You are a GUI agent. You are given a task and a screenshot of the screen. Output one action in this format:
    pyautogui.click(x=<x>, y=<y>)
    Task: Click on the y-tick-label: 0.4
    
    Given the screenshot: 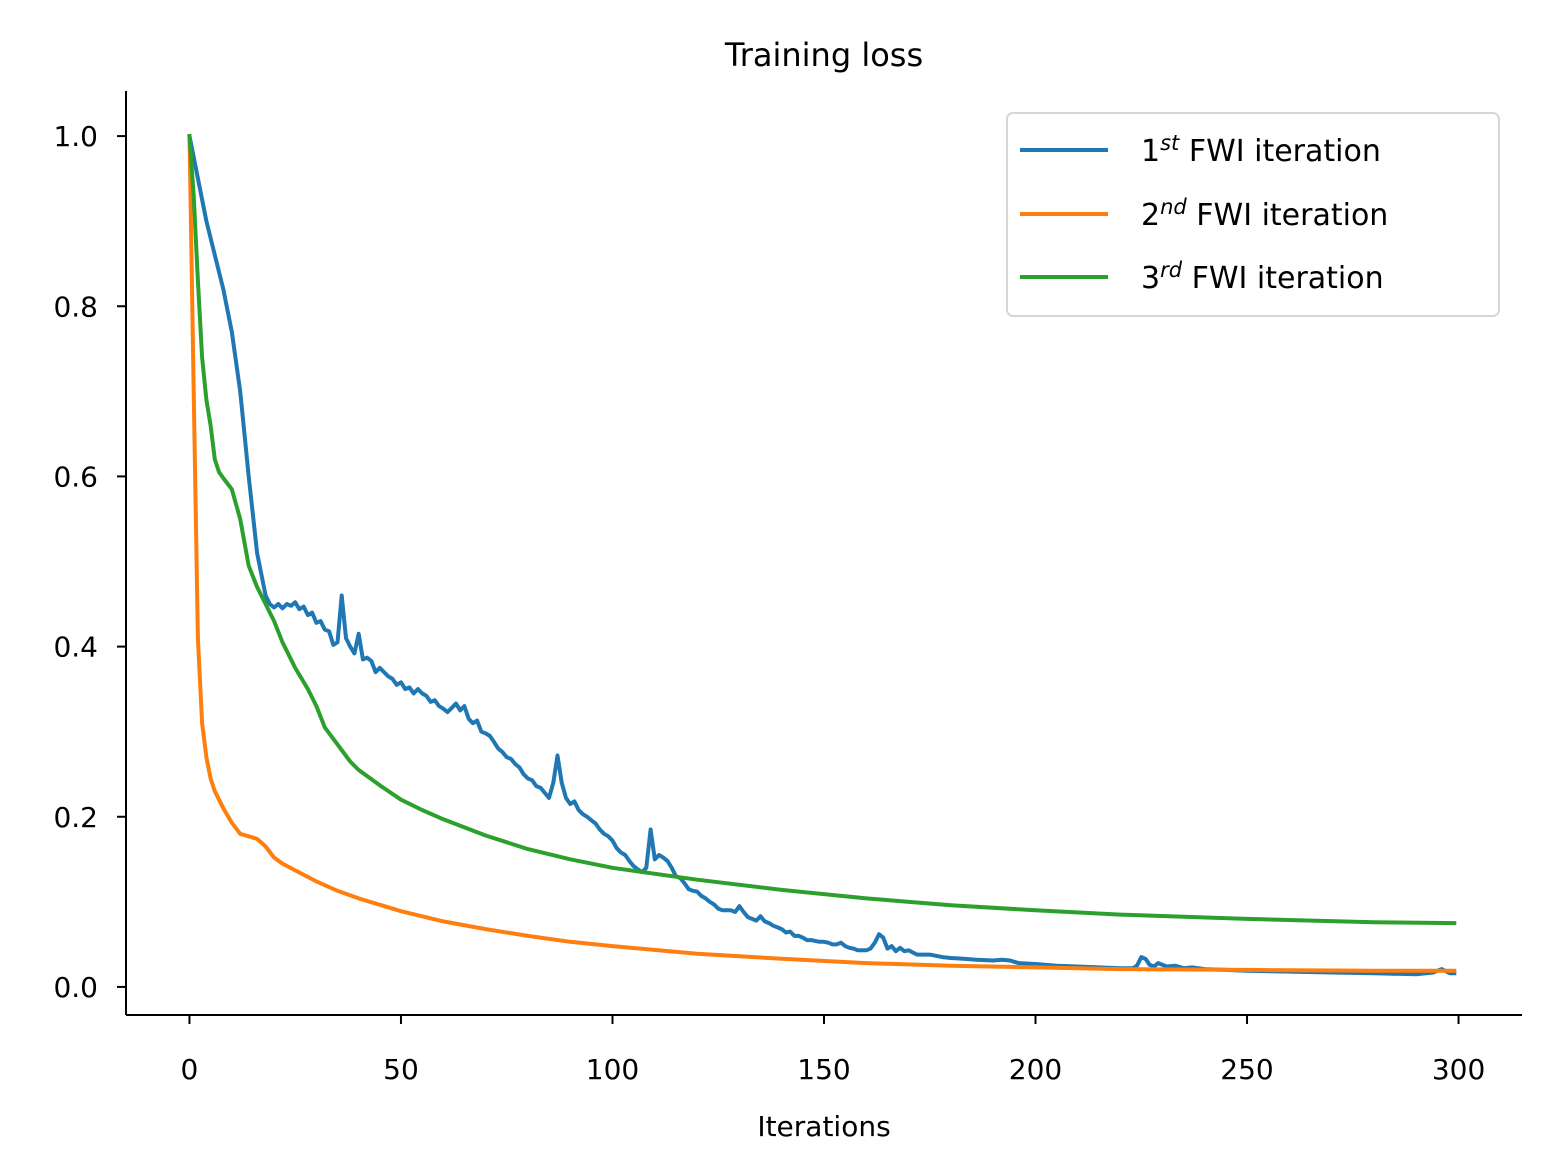 What is the action you would take?
    pyautogui.click(x=75, y=647)
    